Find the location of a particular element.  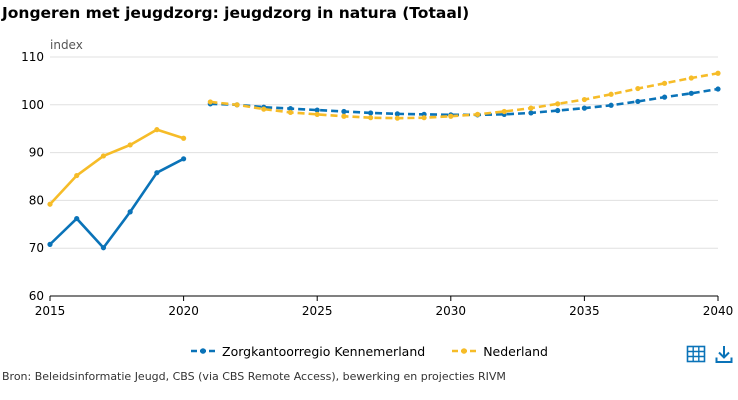

y-tick-label: 80 is located at coordinates (36, 200).